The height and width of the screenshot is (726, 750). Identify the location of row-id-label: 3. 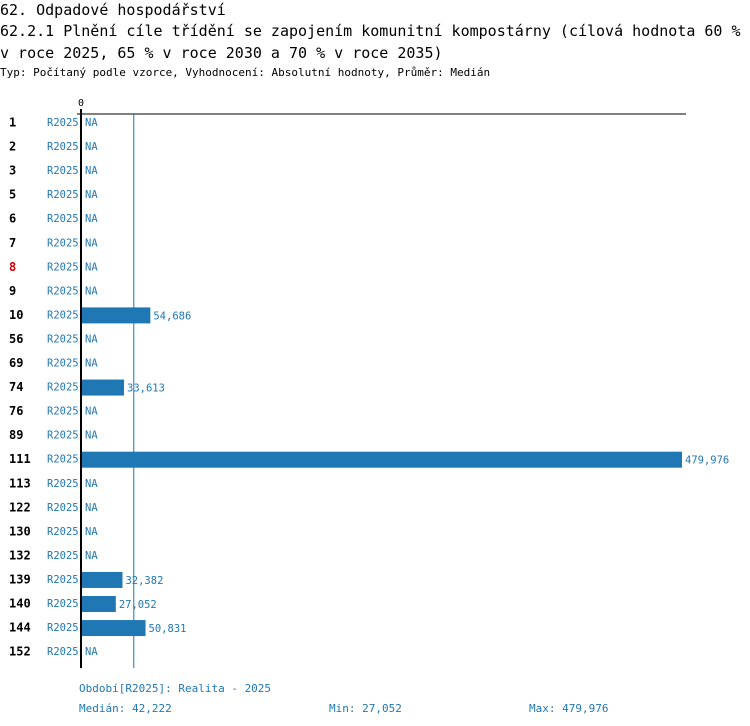
(12, 171).